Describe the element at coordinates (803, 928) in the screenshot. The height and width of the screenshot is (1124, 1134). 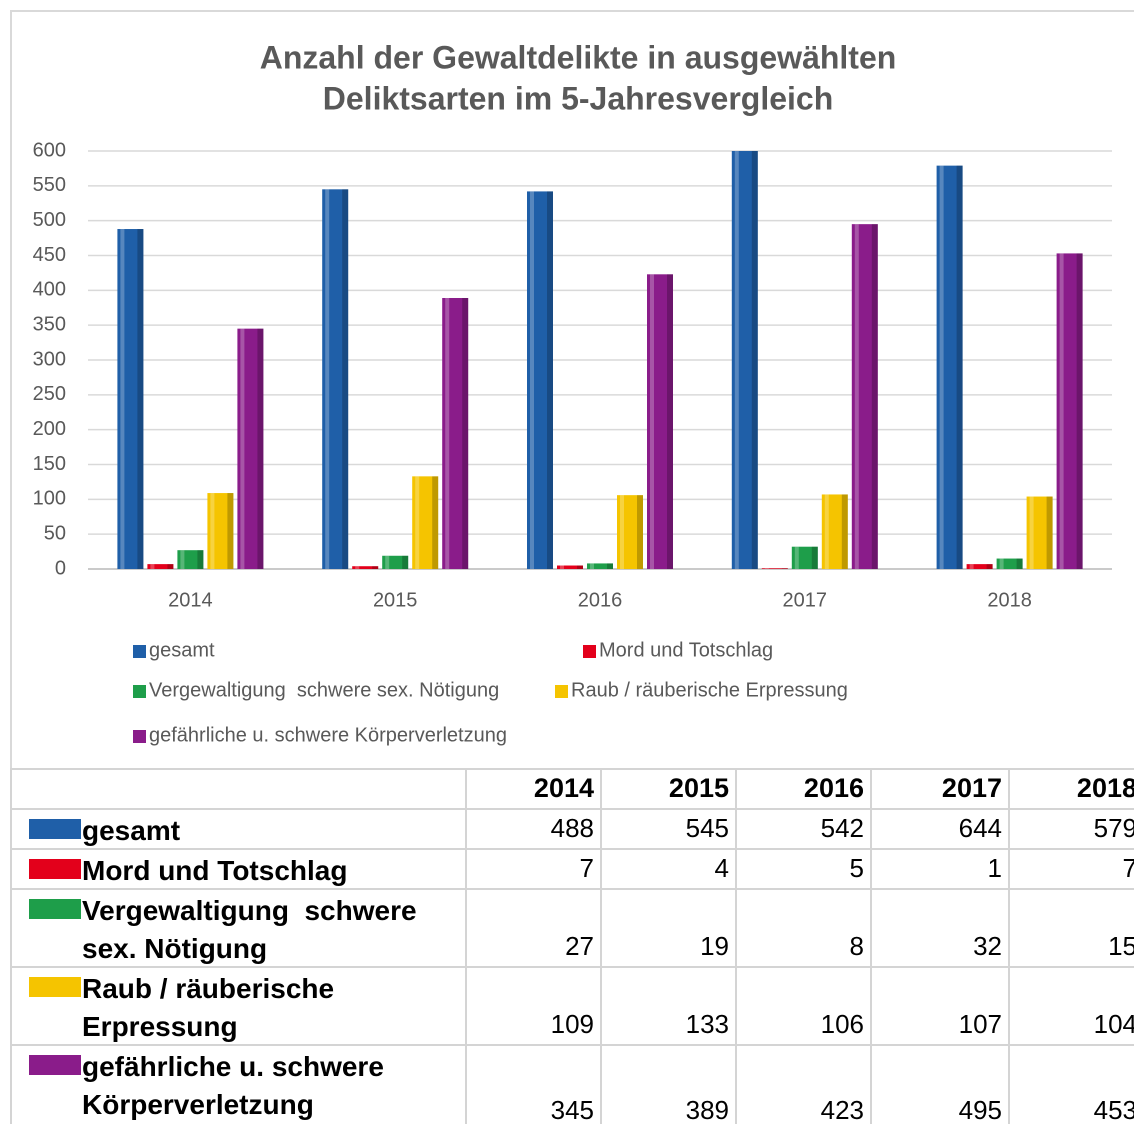
I see `table-value: 8` at that location.